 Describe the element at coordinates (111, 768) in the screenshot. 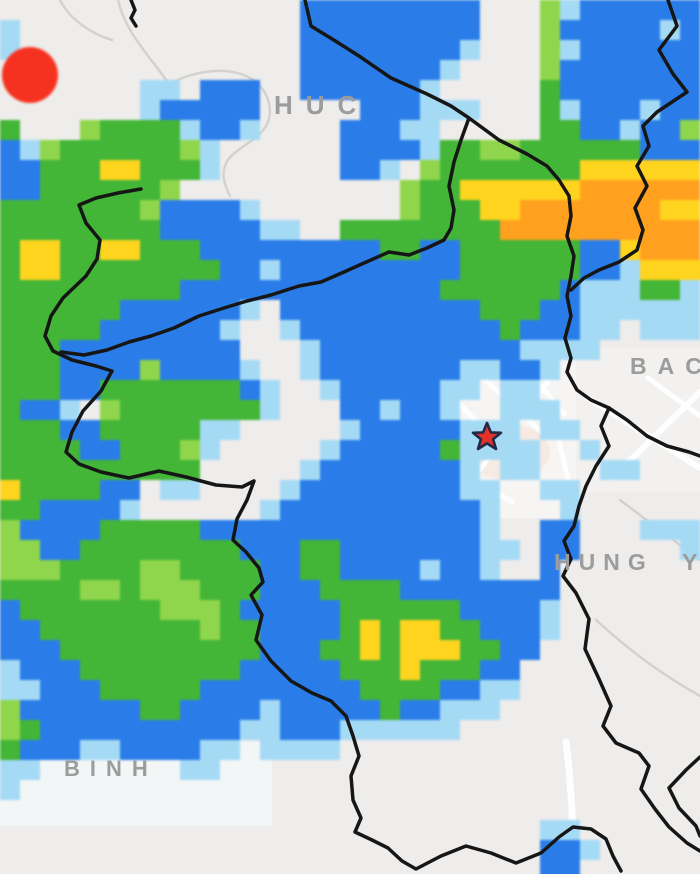

I see `region-label-binh: BINH` at that location.